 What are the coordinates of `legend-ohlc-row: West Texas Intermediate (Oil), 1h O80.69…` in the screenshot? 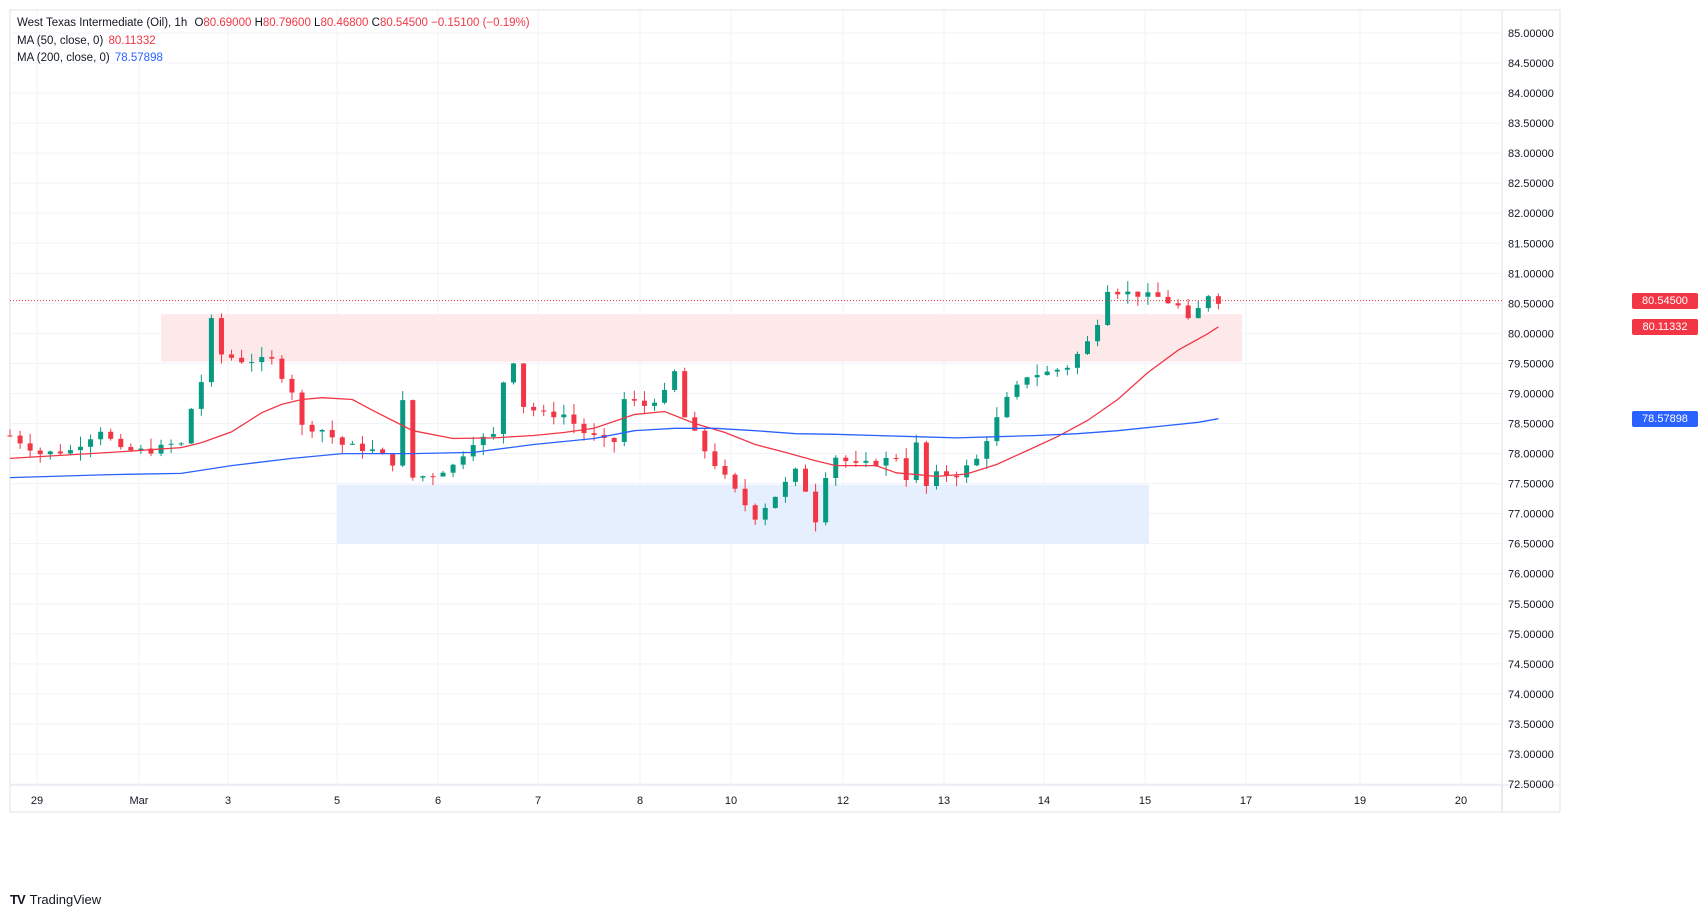 It's located at (273, 24).